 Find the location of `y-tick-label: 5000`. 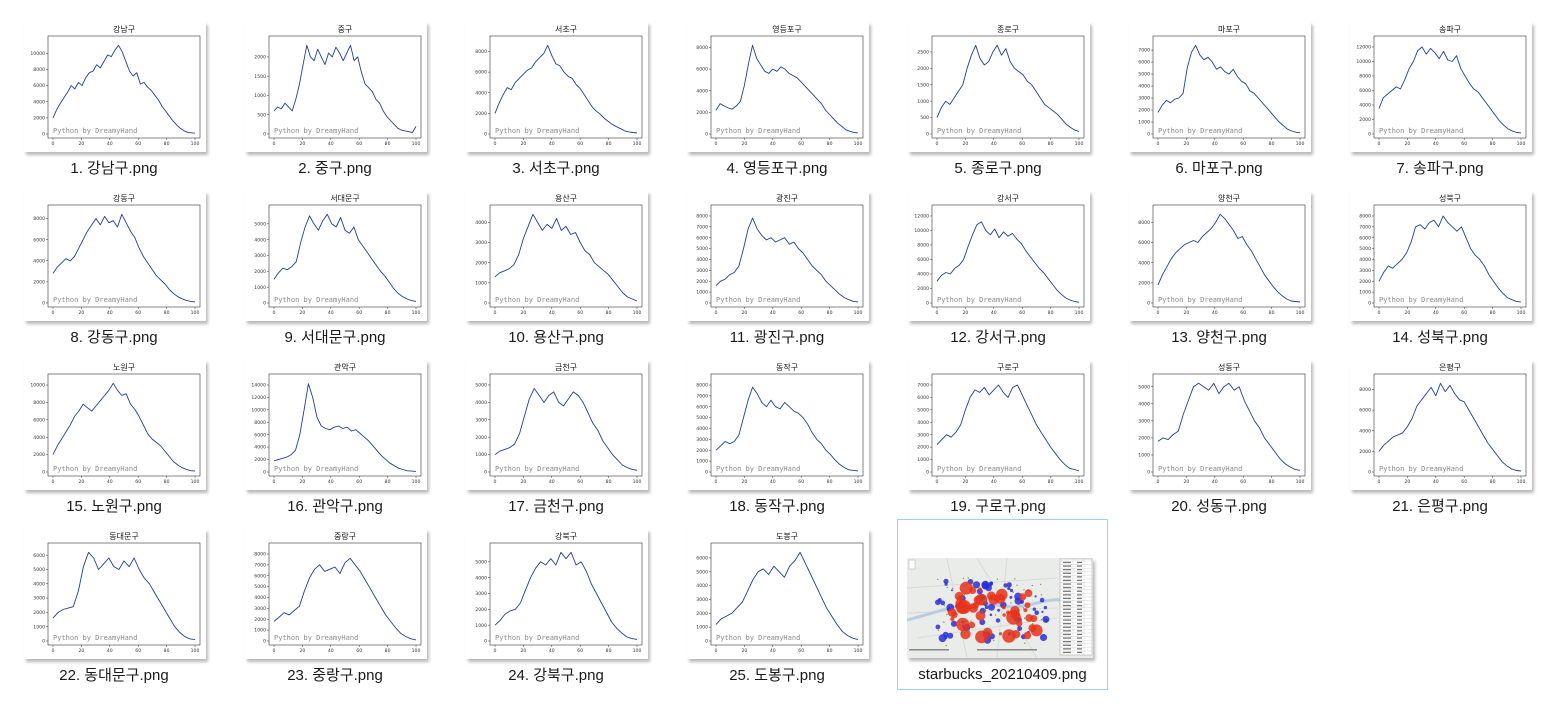

y-tick-label: 5000 is located at coordinates (481, 562).